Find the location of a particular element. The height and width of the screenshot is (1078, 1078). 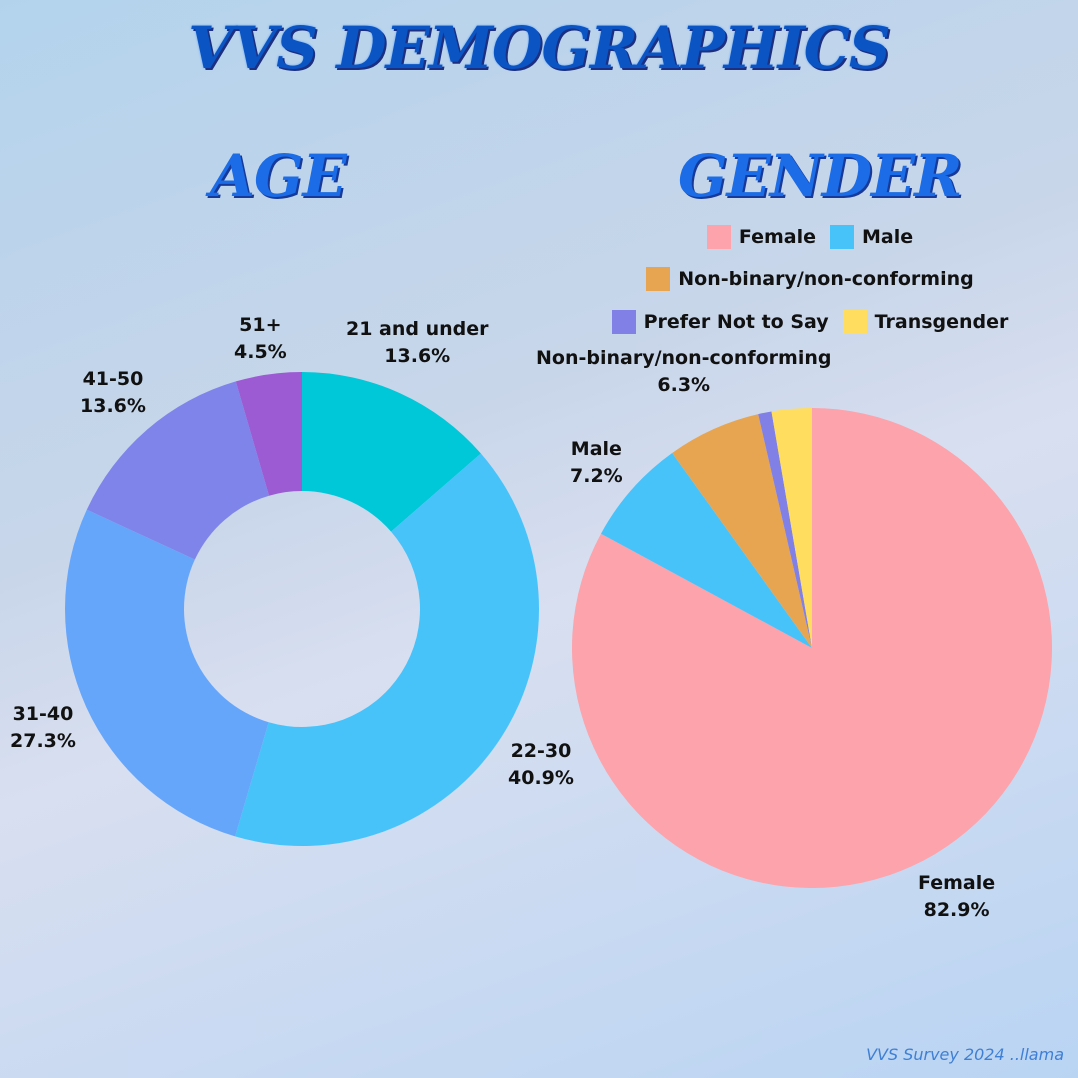

age-label-51-plus: 51+ 4.5% is located at coordinates (260, 339).